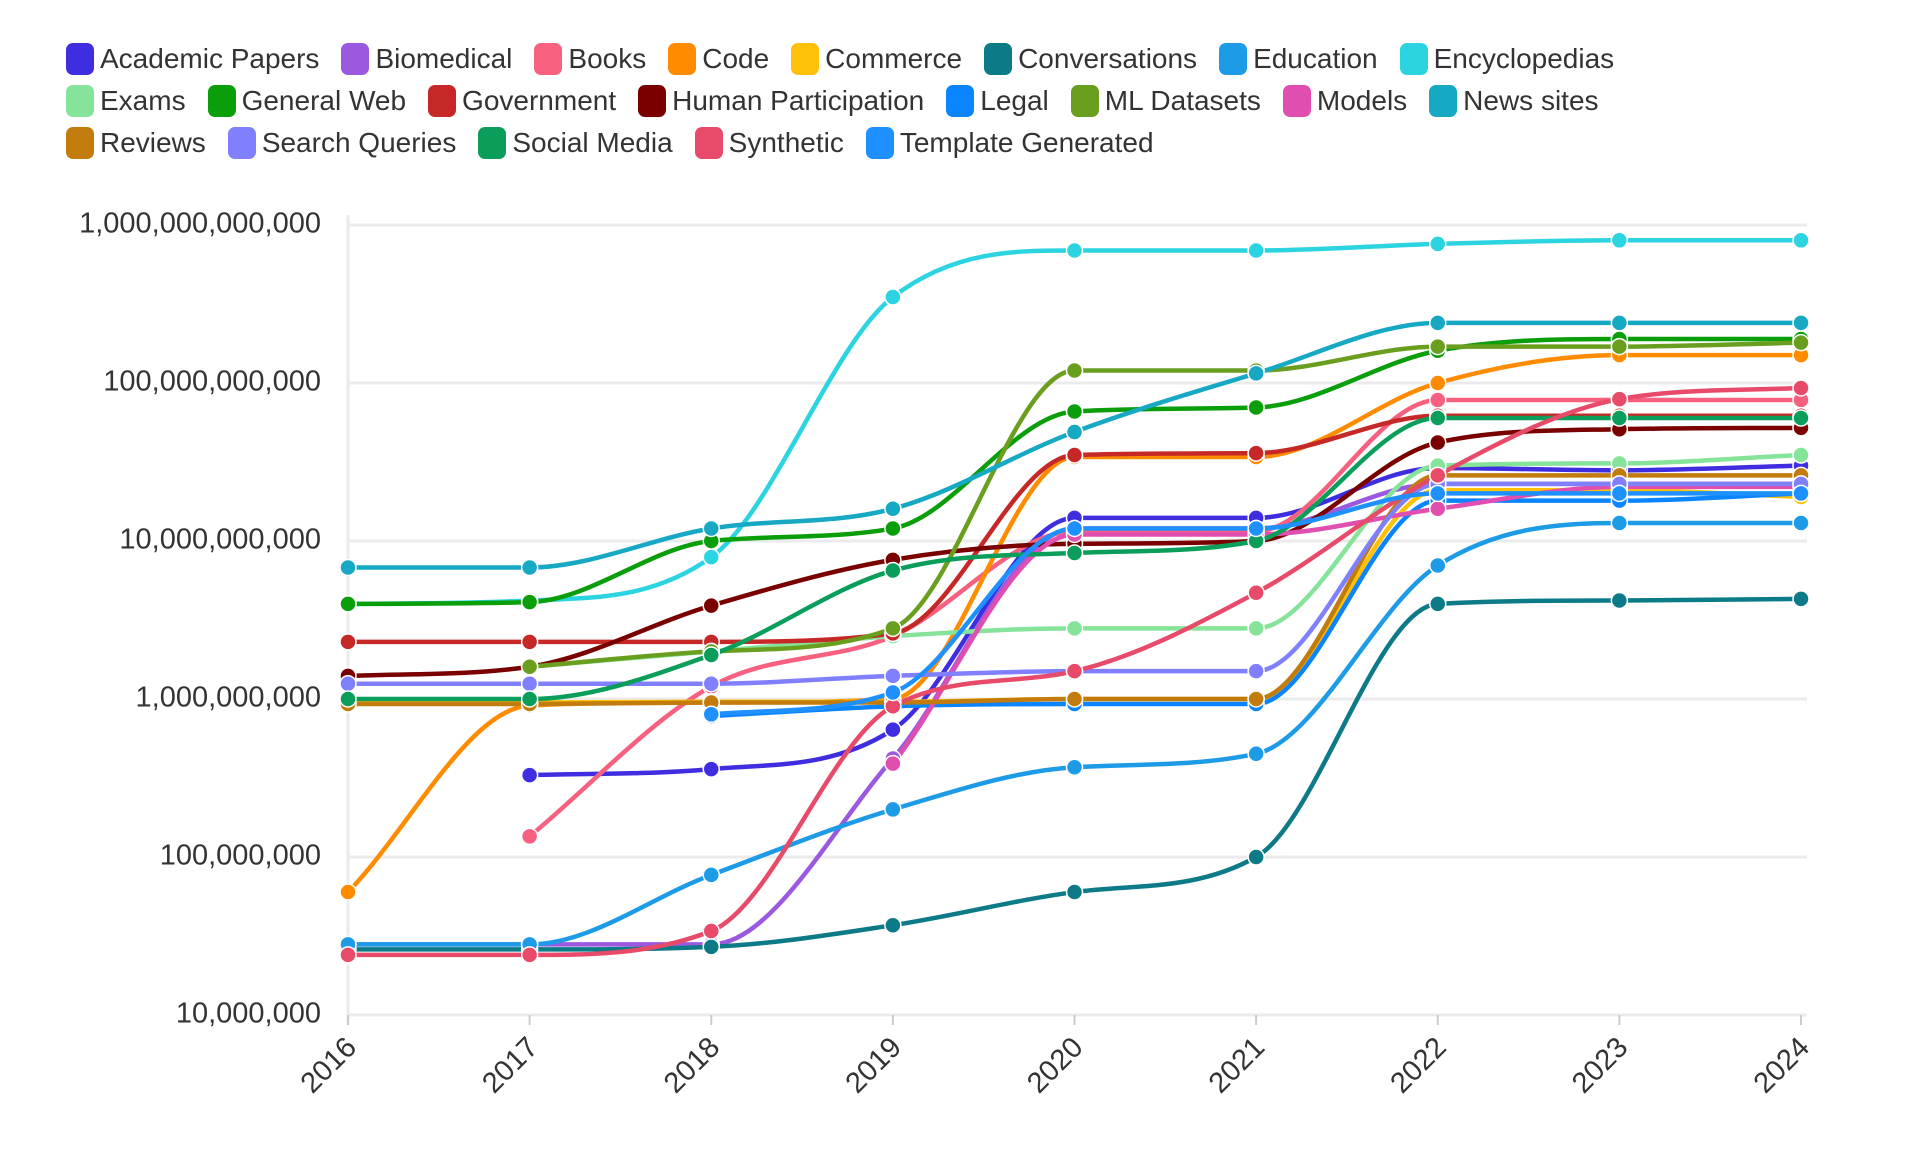 The image size is (1920, 1162). Describe the element at coordinates (153, 142) in the screenshot. I see `legend-label: Reviews` at that location.